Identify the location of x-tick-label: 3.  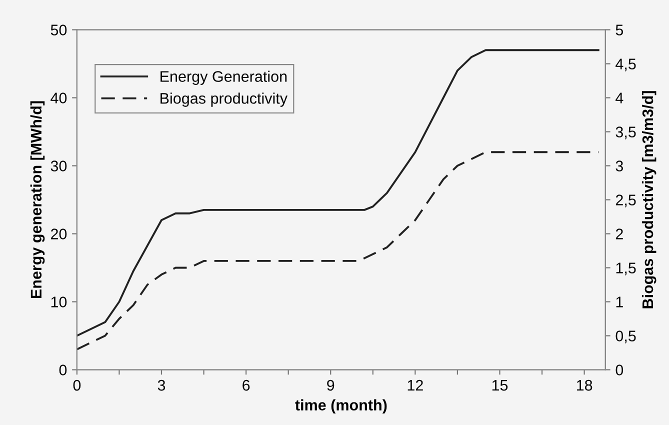
(162, 385).